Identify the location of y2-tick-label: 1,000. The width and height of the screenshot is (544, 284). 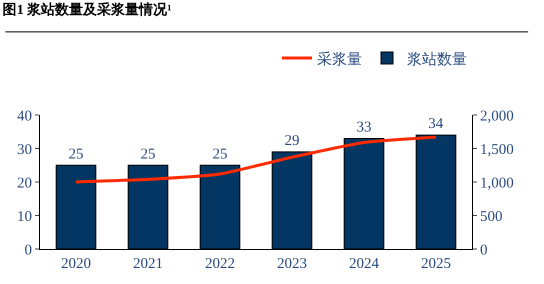
(497, 183).